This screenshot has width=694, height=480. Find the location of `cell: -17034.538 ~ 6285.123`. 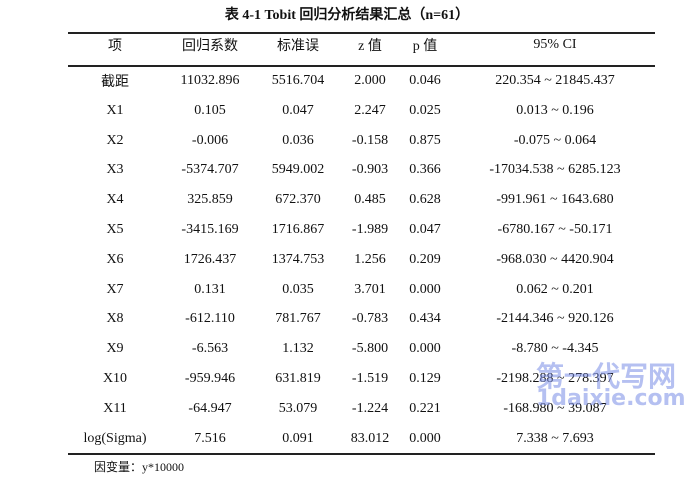

cell: -17034.538 ~ 6285.123 is located at coordinates (555, 170).